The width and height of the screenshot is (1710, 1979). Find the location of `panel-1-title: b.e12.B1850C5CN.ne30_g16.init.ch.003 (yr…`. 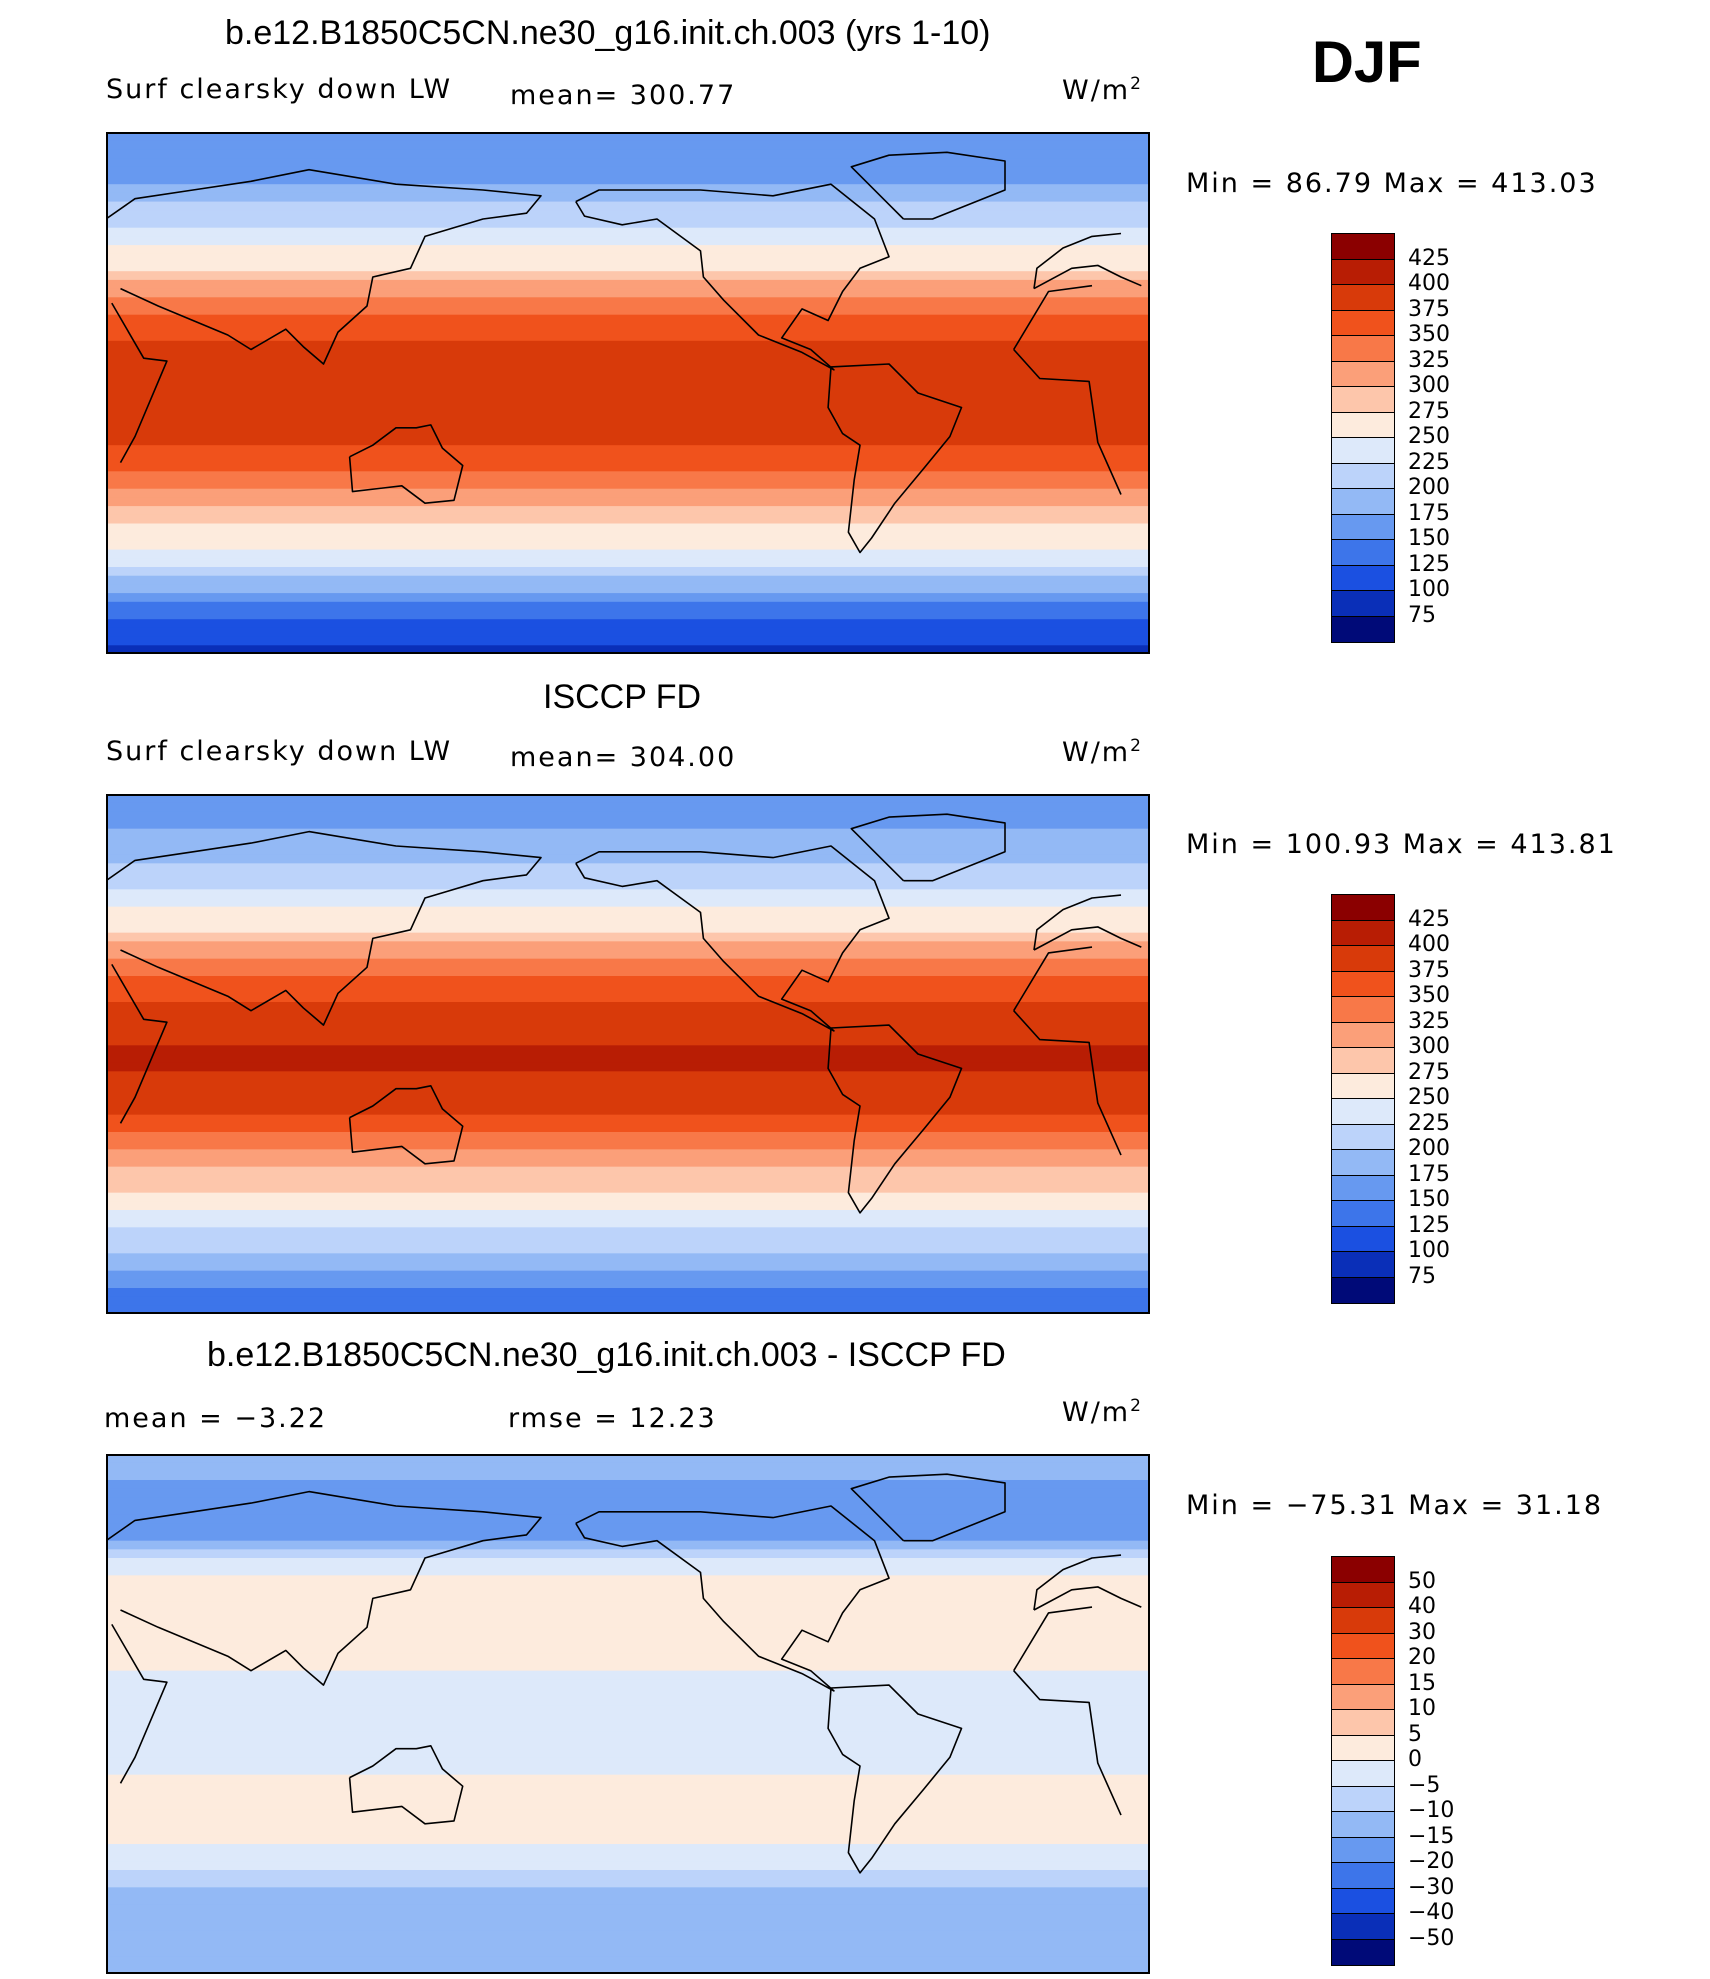

panel-1-title: b.e12.B1850C5CN.ne30_g16.init.ch.003 (yr… is located at coordinates (608, 33).